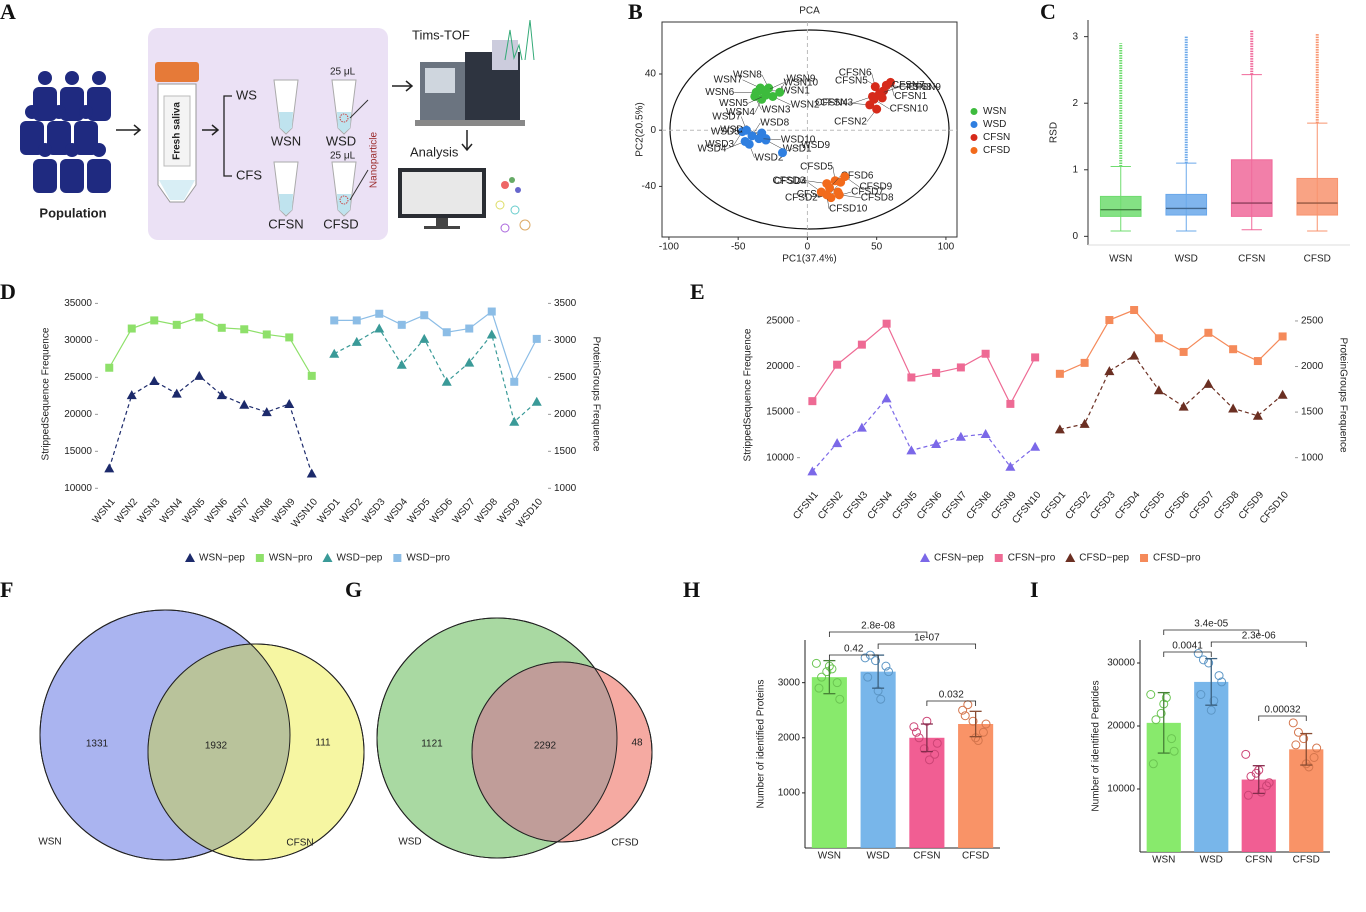  What do you see at coordinates (249, 174) in the screenshot?
I see `cfs-label: CFS` at bounding box center [249, 174].